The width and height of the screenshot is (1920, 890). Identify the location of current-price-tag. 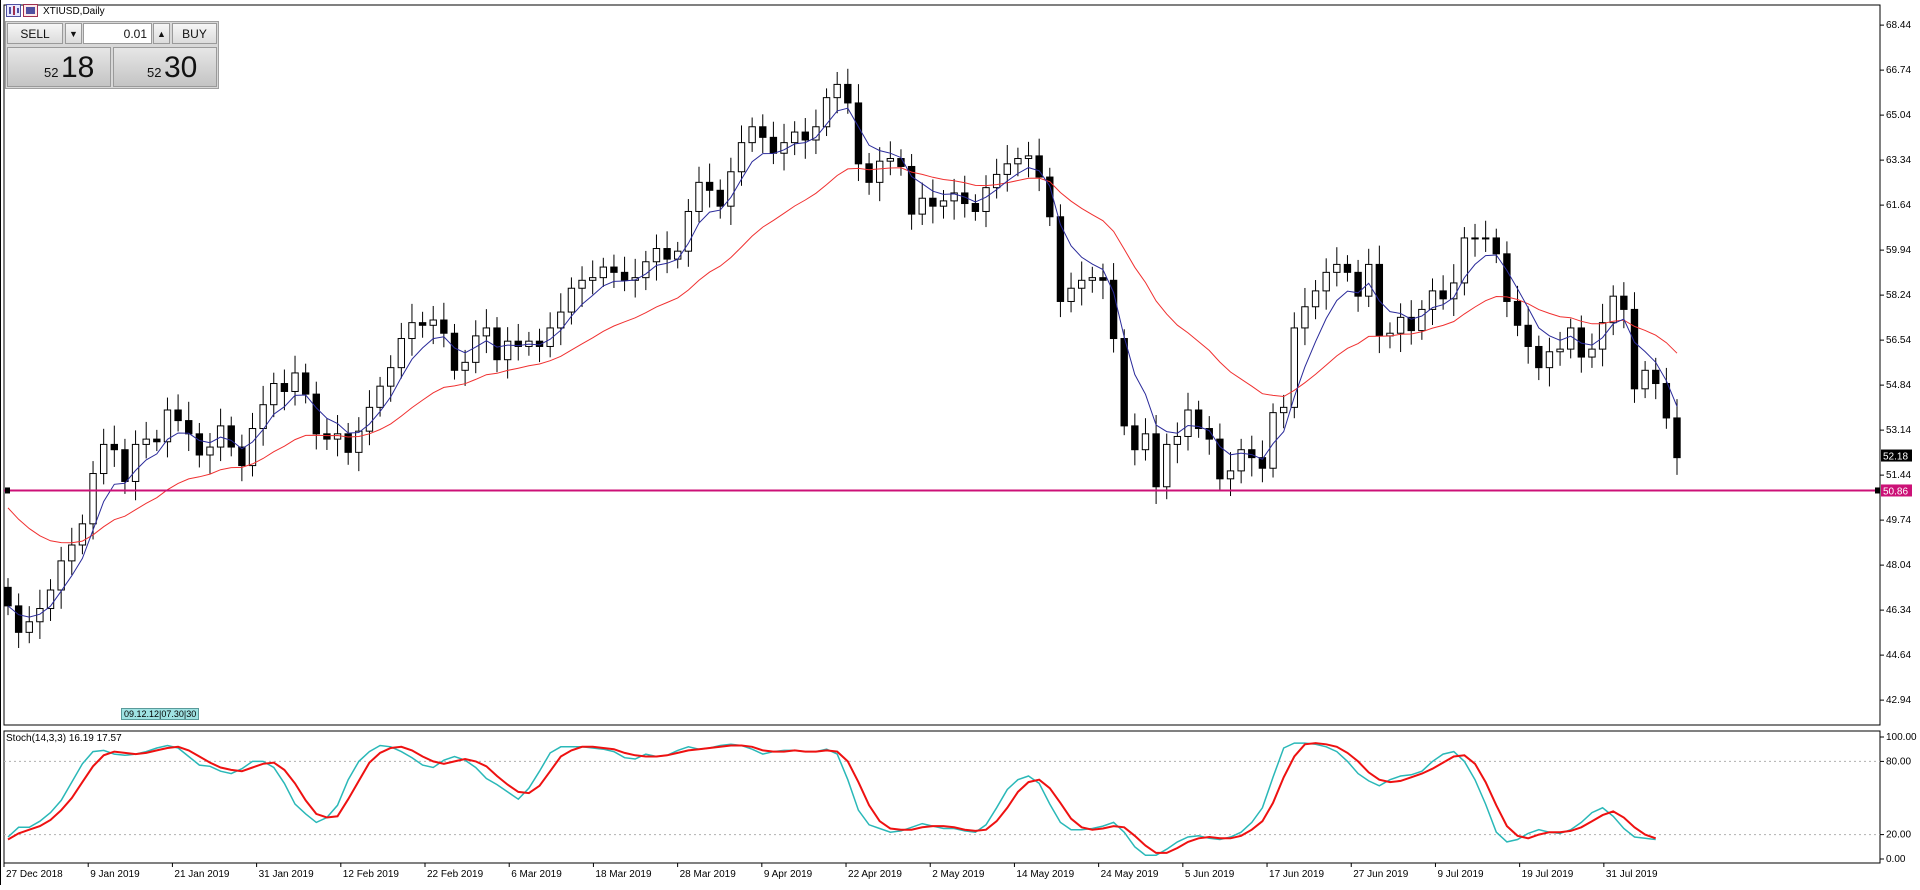
(1896, 455).